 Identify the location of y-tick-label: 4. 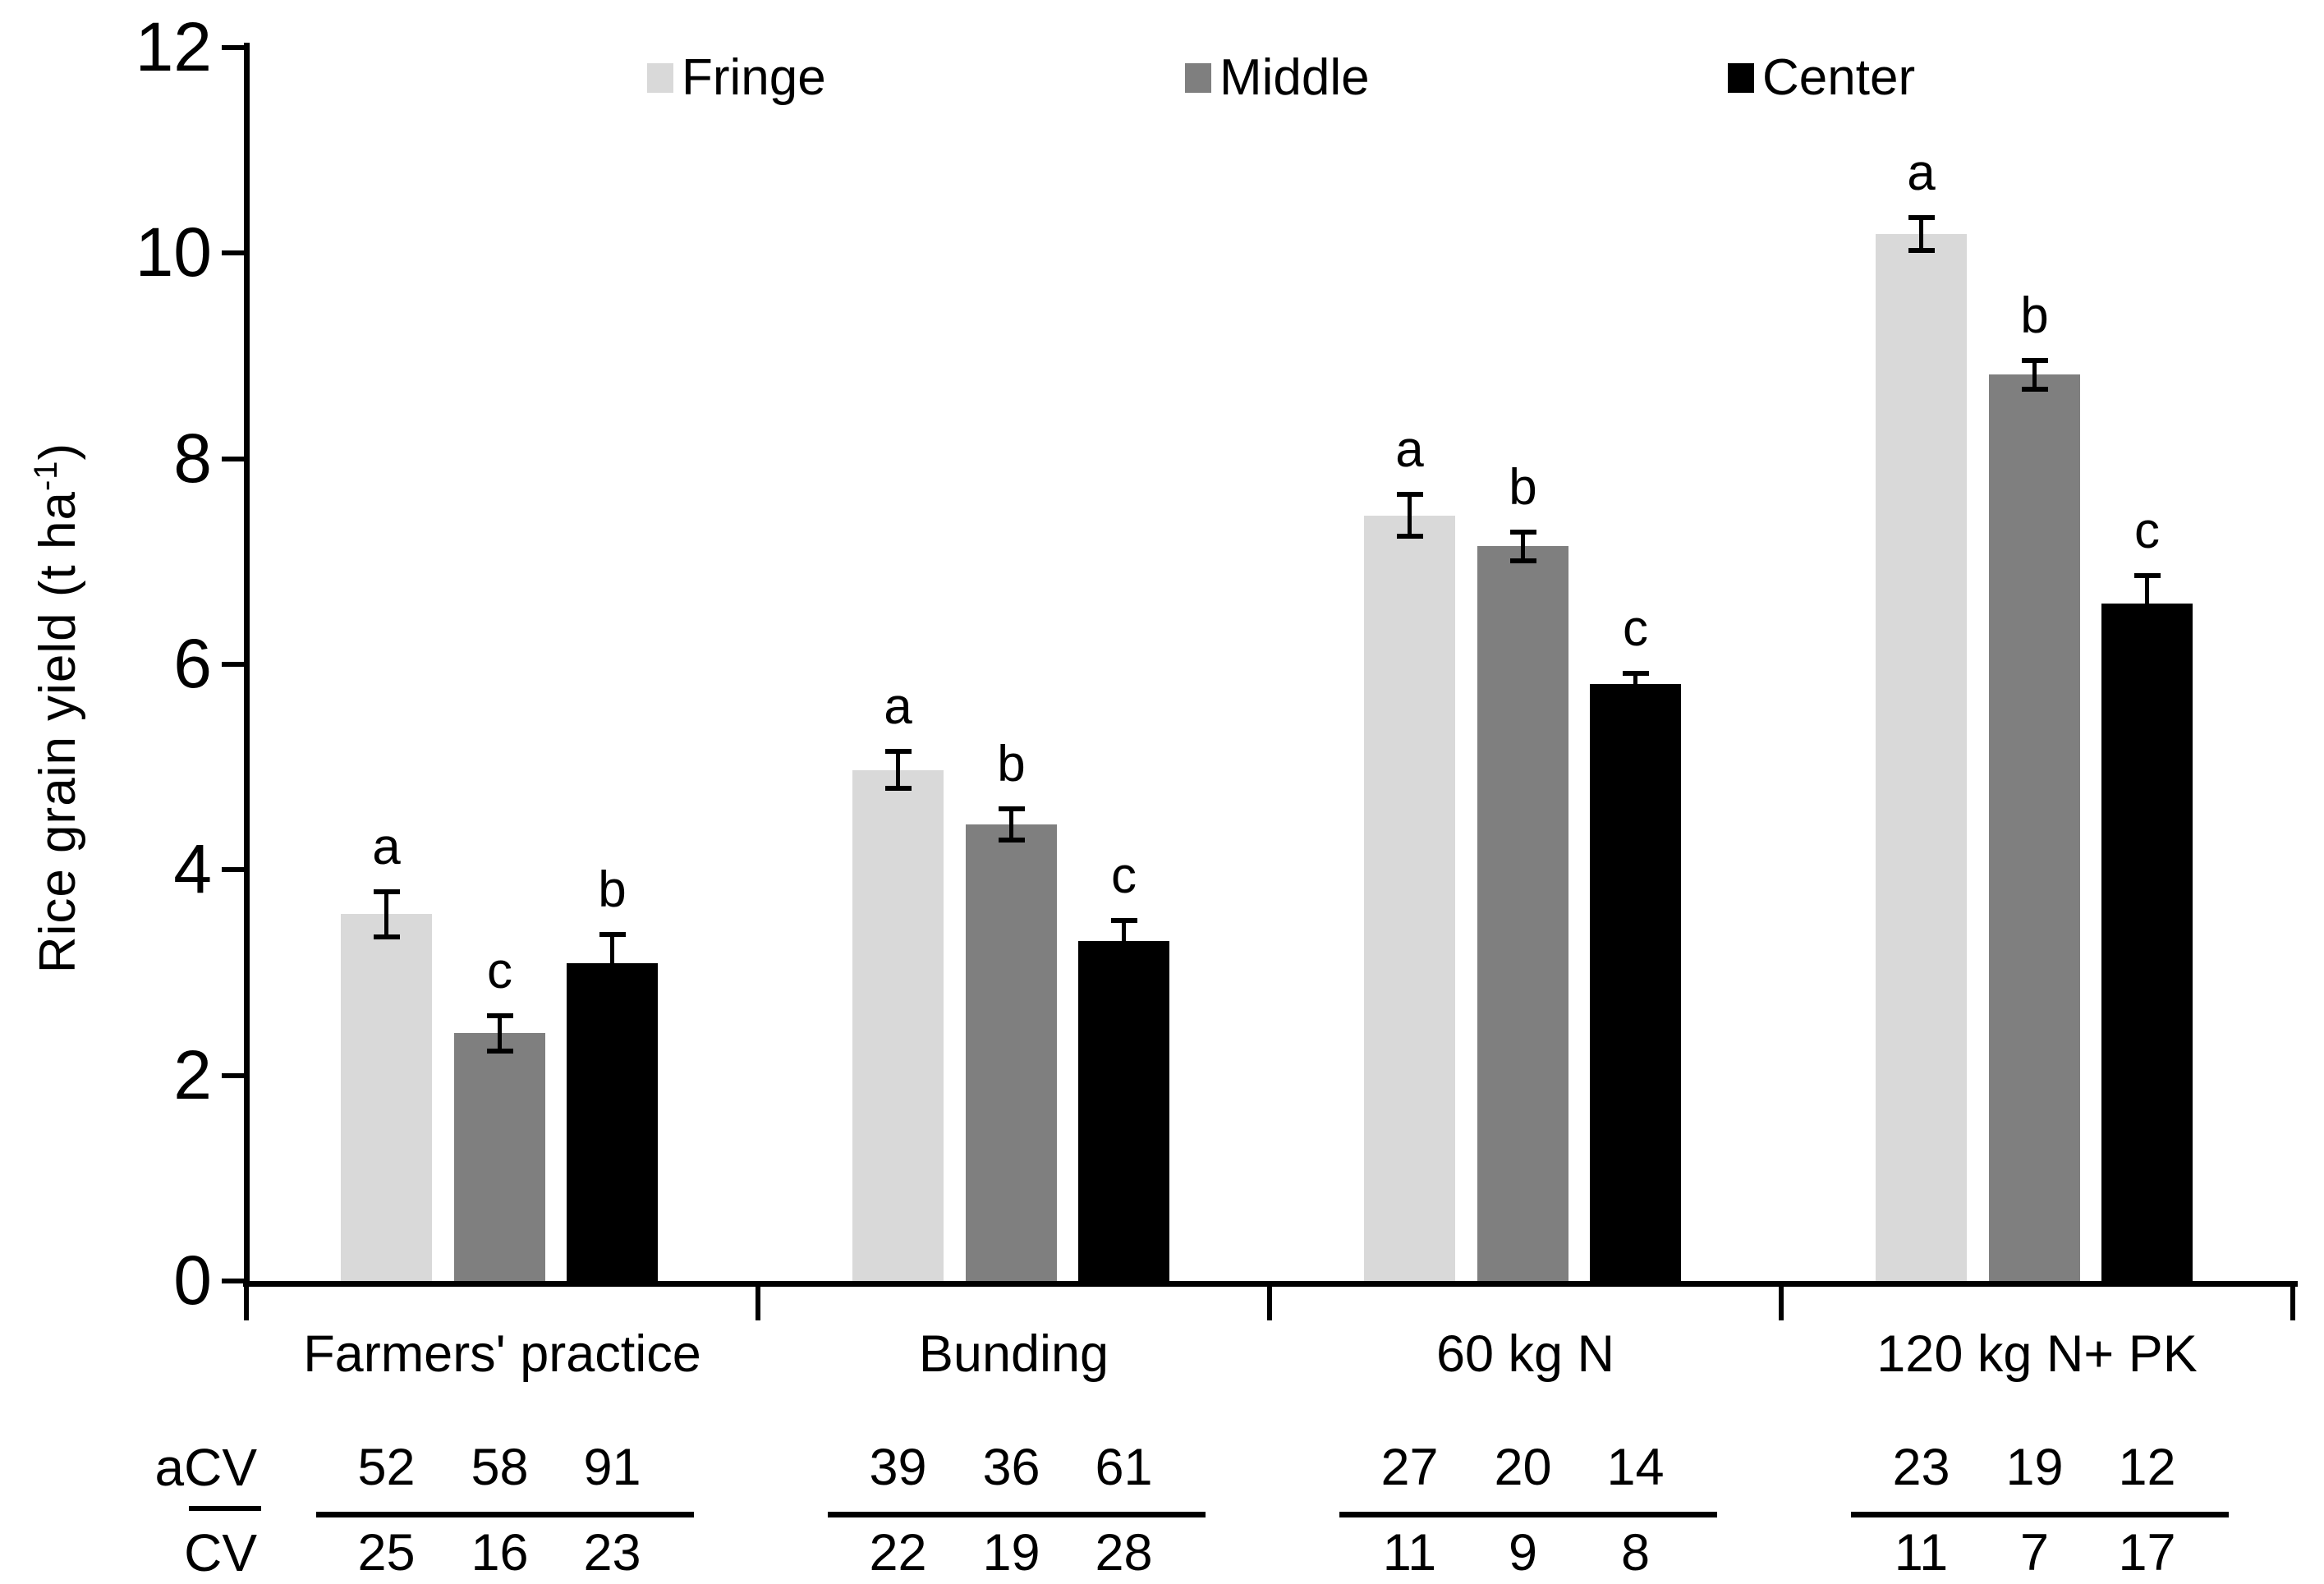
(192, 869).